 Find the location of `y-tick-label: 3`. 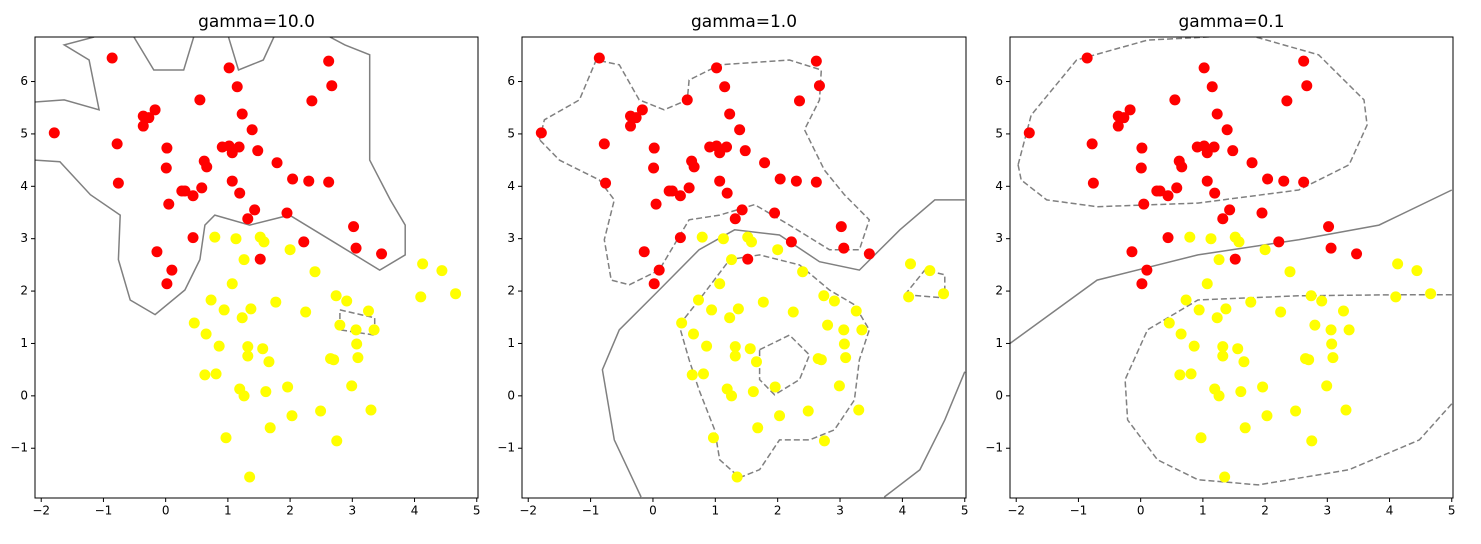

y-tick-label: 3 is located at coordinates (999, 238).